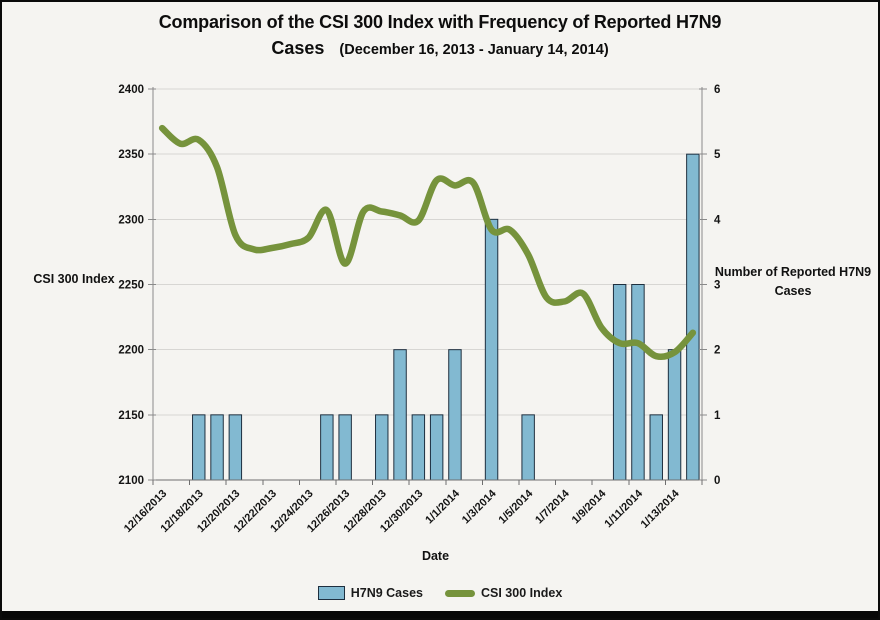  I want to click on svg-text: 1/1/2014, so click(442, 506).